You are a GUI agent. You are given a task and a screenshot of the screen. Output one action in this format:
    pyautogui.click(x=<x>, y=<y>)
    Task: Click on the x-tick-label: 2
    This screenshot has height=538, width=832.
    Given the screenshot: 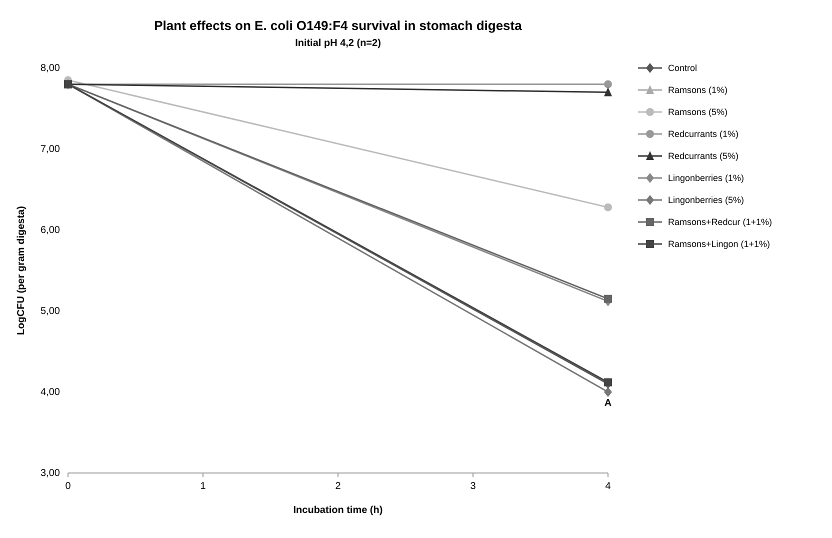 What is the action you would take?
    pyautogui.click(x=338, y=486)
    